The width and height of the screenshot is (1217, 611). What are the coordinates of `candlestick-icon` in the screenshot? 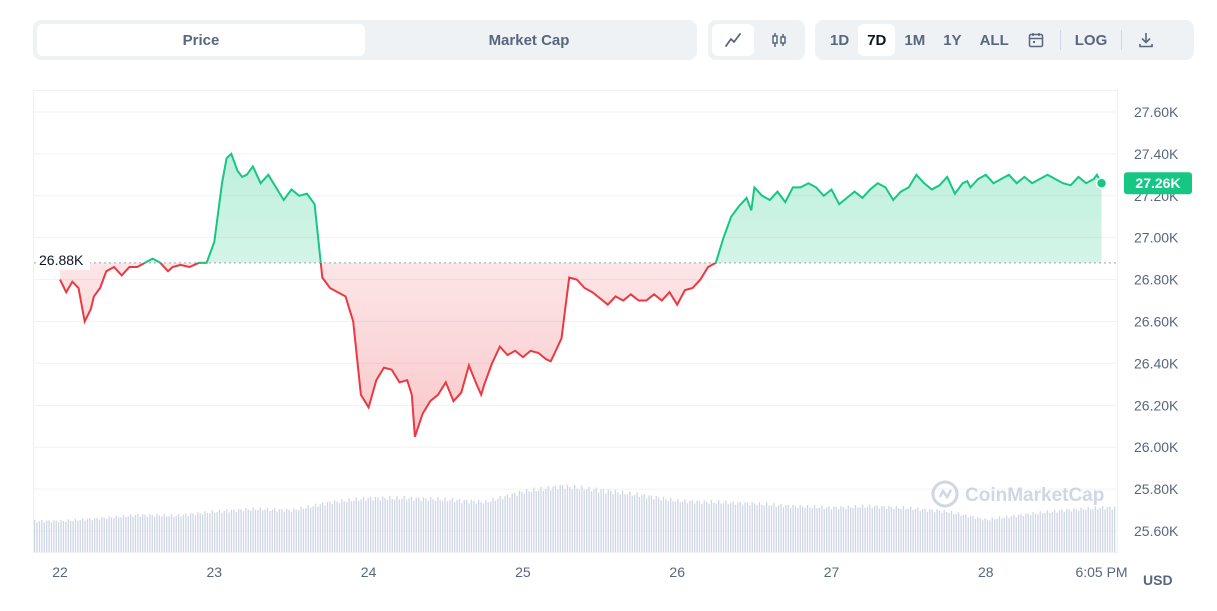 It's located at (779, 40).